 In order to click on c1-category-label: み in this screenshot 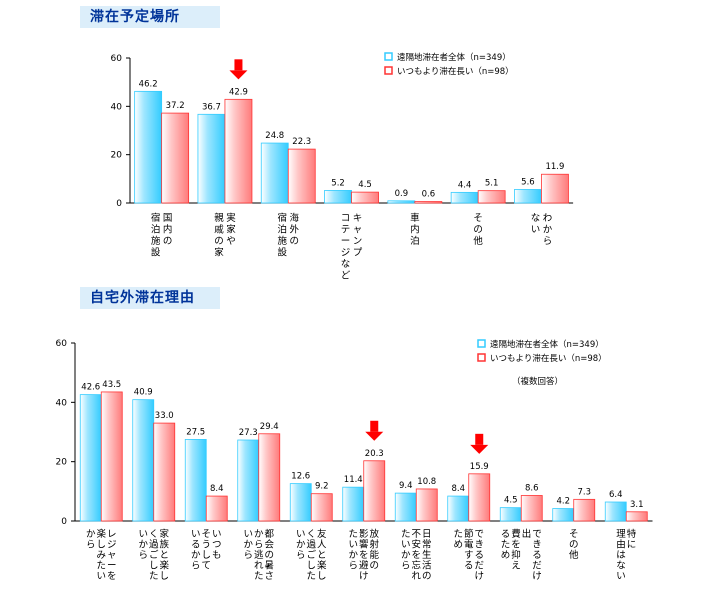, I will do `click(101, 555)`.